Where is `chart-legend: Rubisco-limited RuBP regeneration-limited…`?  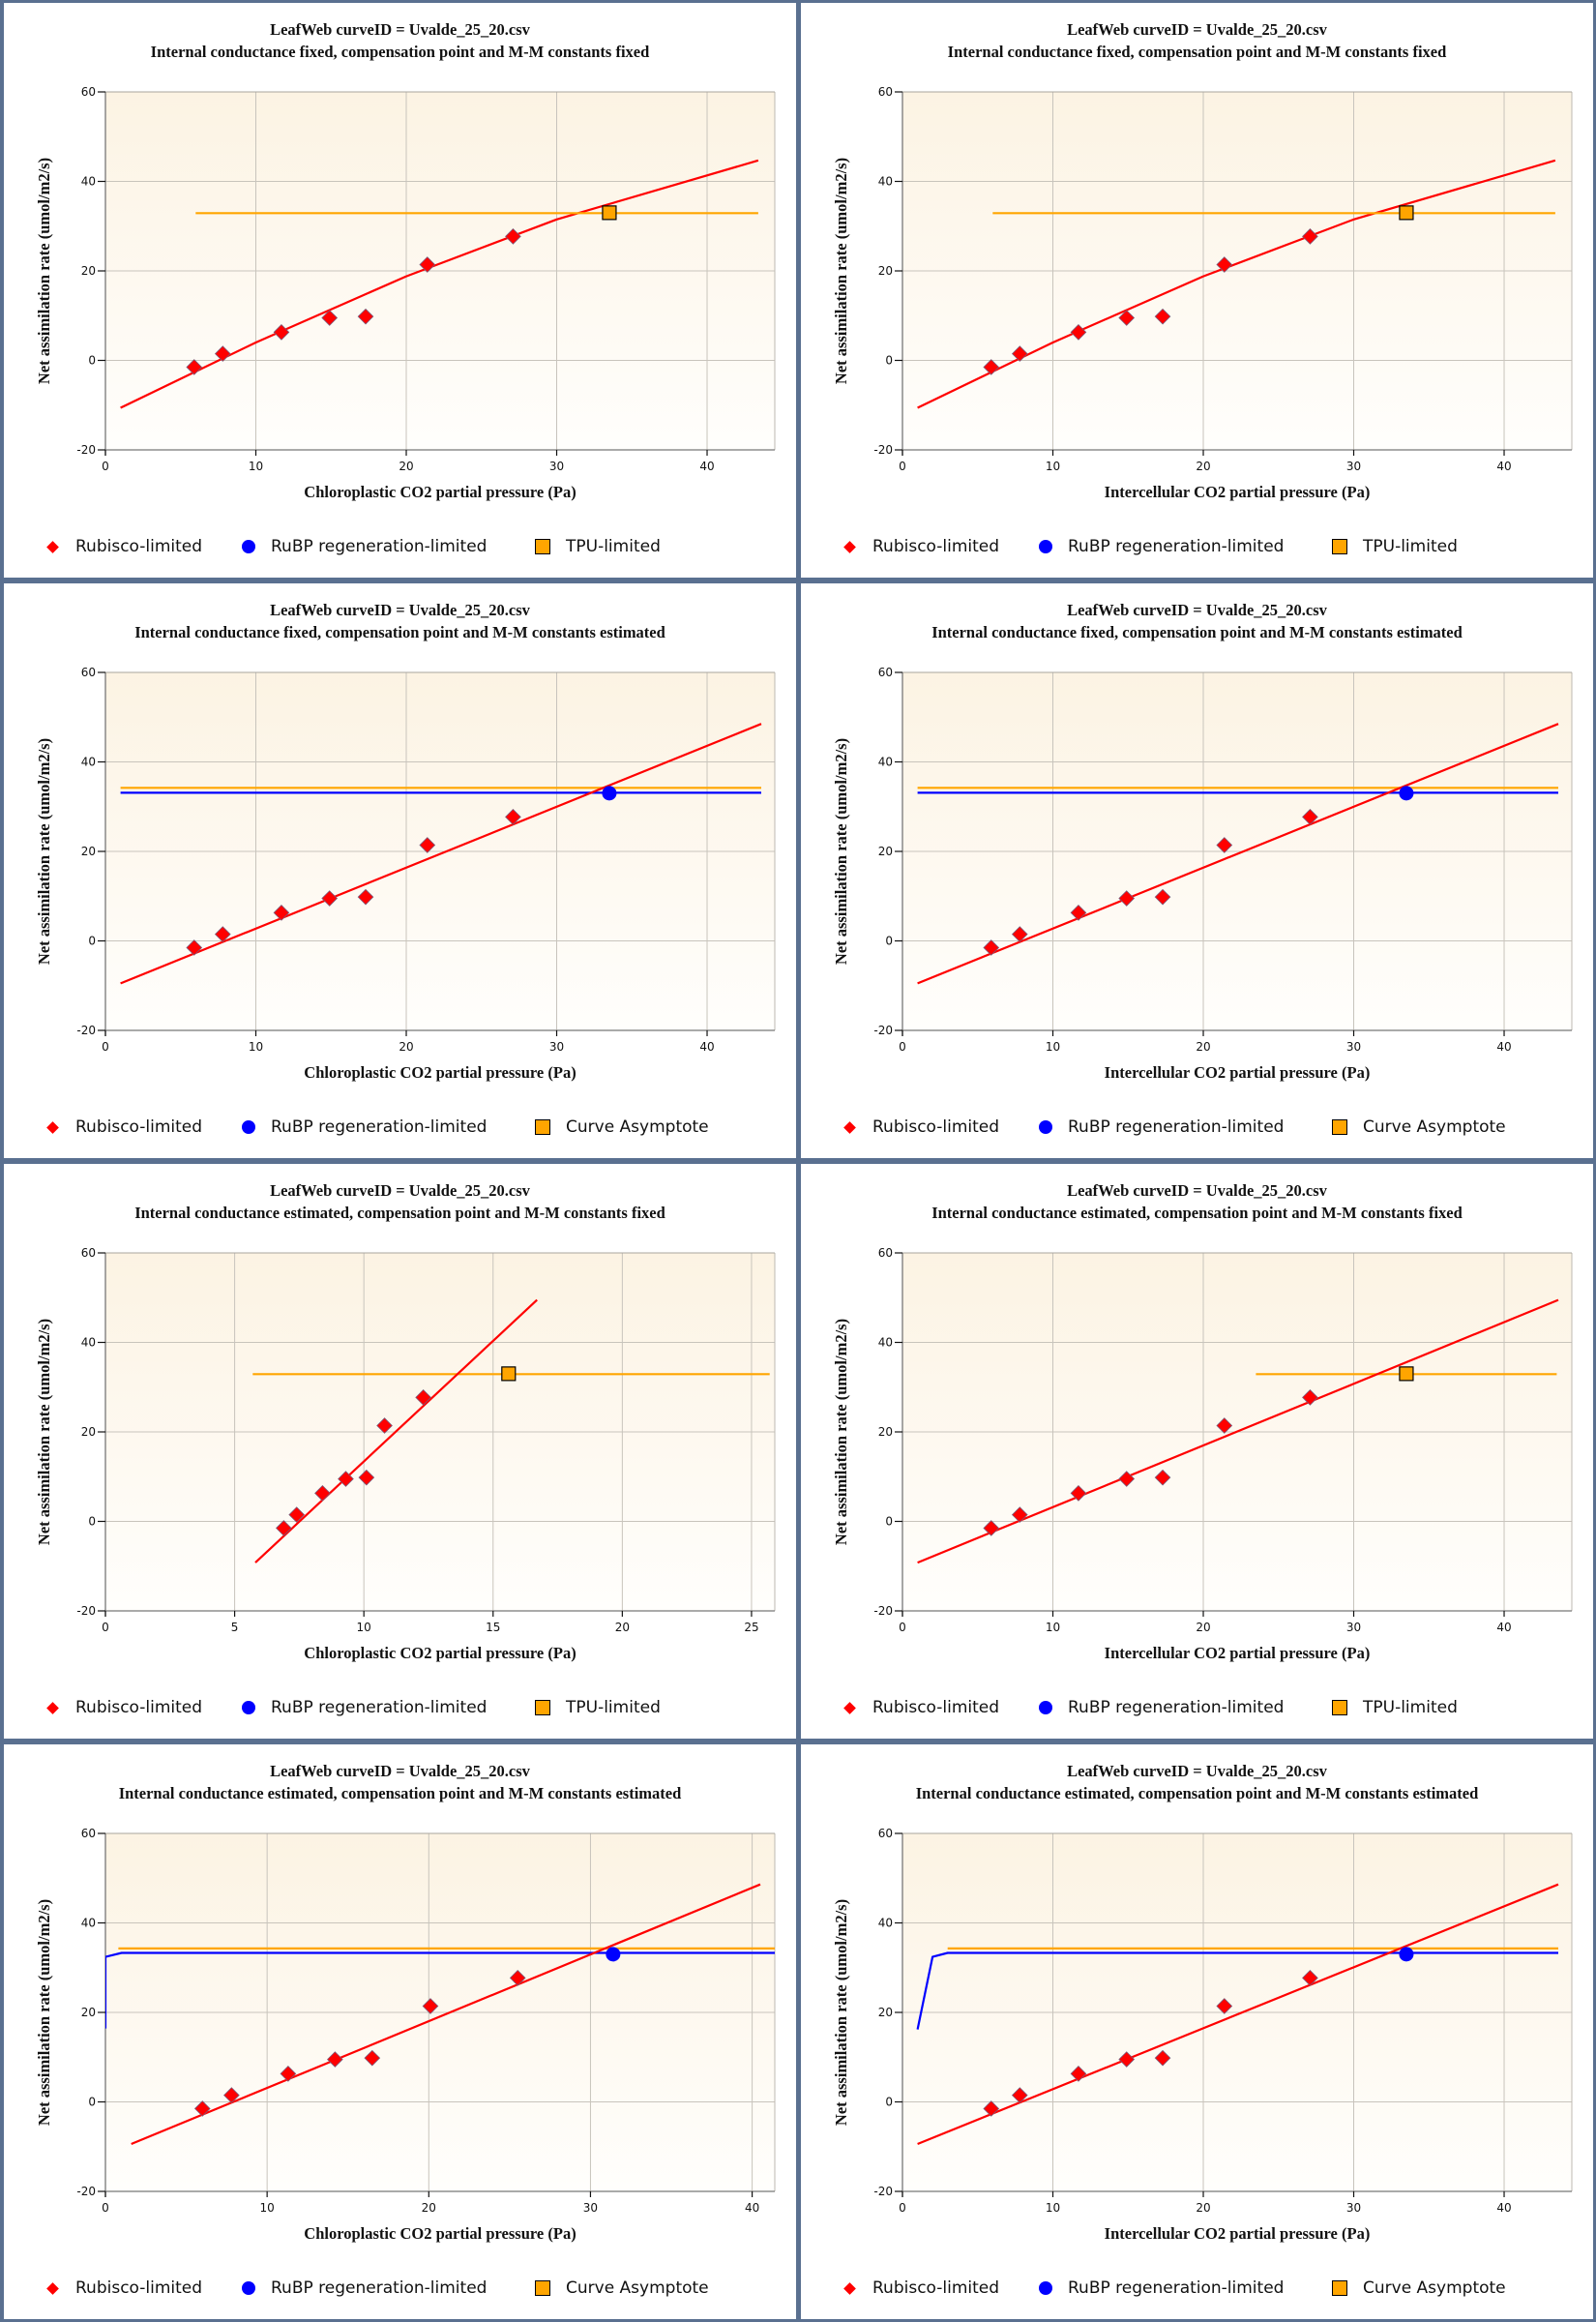
chart-legend: Rubisco-limited RuBP regeneration-limited… is located at coordinates (1197, 2288).